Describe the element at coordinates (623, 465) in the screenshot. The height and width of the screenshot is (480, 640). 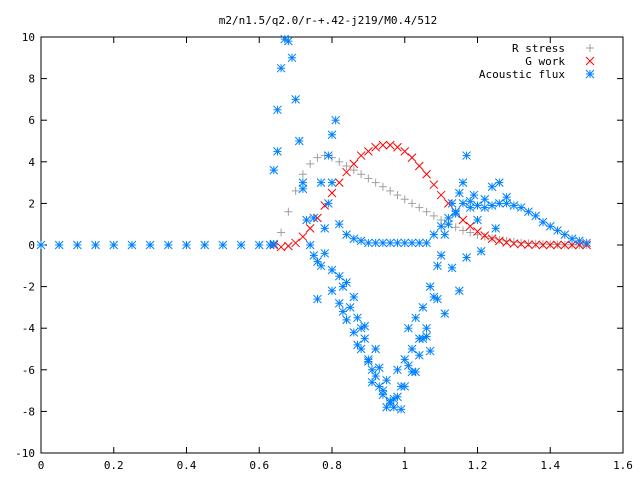
I see `x-tick-label: 1.6` at that location.